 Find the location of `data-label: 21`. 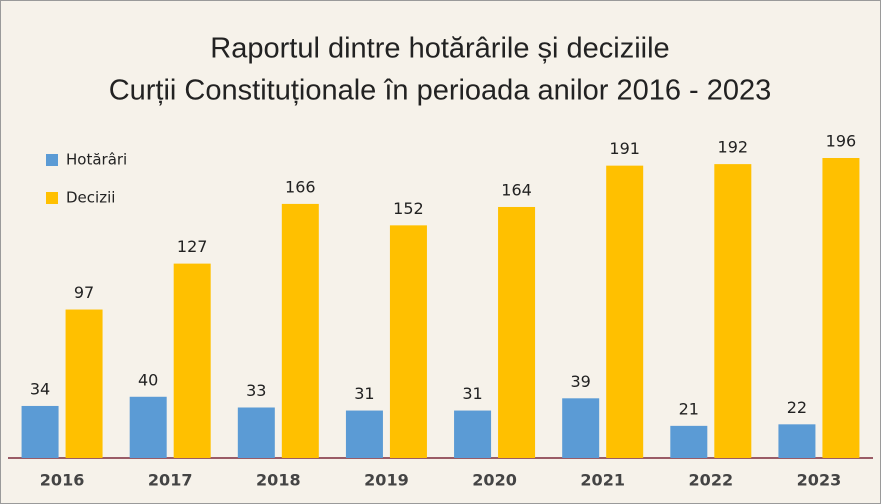

data-label: 21 is located at coordinates (689, 408).